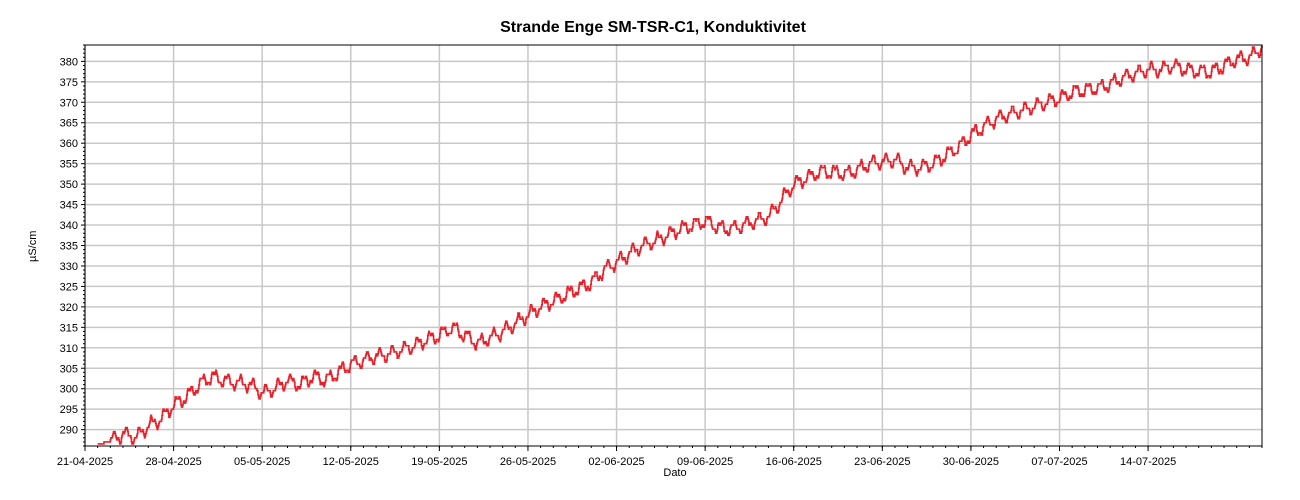 The height and width of the screenshot is (500, 1300). What do you see at coordinates (85, 462) in the screenshot?
I see `x-tick-label: 21-04-2025` at bounding box center [85, 462].